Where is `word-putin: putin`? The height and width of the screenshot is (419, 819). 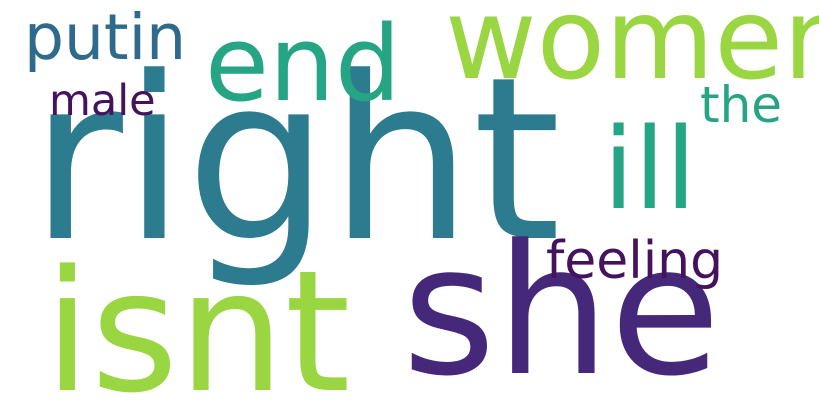 word-putin: putin is located at coordinates (105, 37).